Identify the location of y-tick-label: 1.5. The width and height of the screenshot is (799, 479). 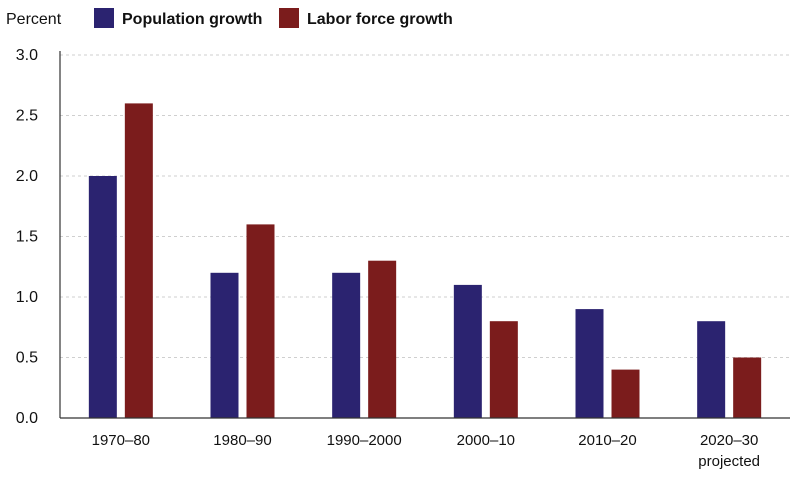
(27, 237).